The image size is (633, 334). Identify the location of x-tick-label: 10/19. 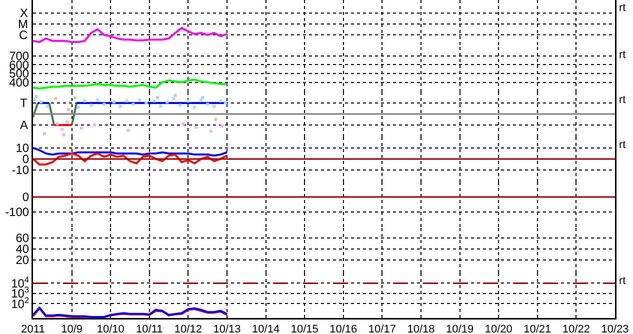
(460, 329).